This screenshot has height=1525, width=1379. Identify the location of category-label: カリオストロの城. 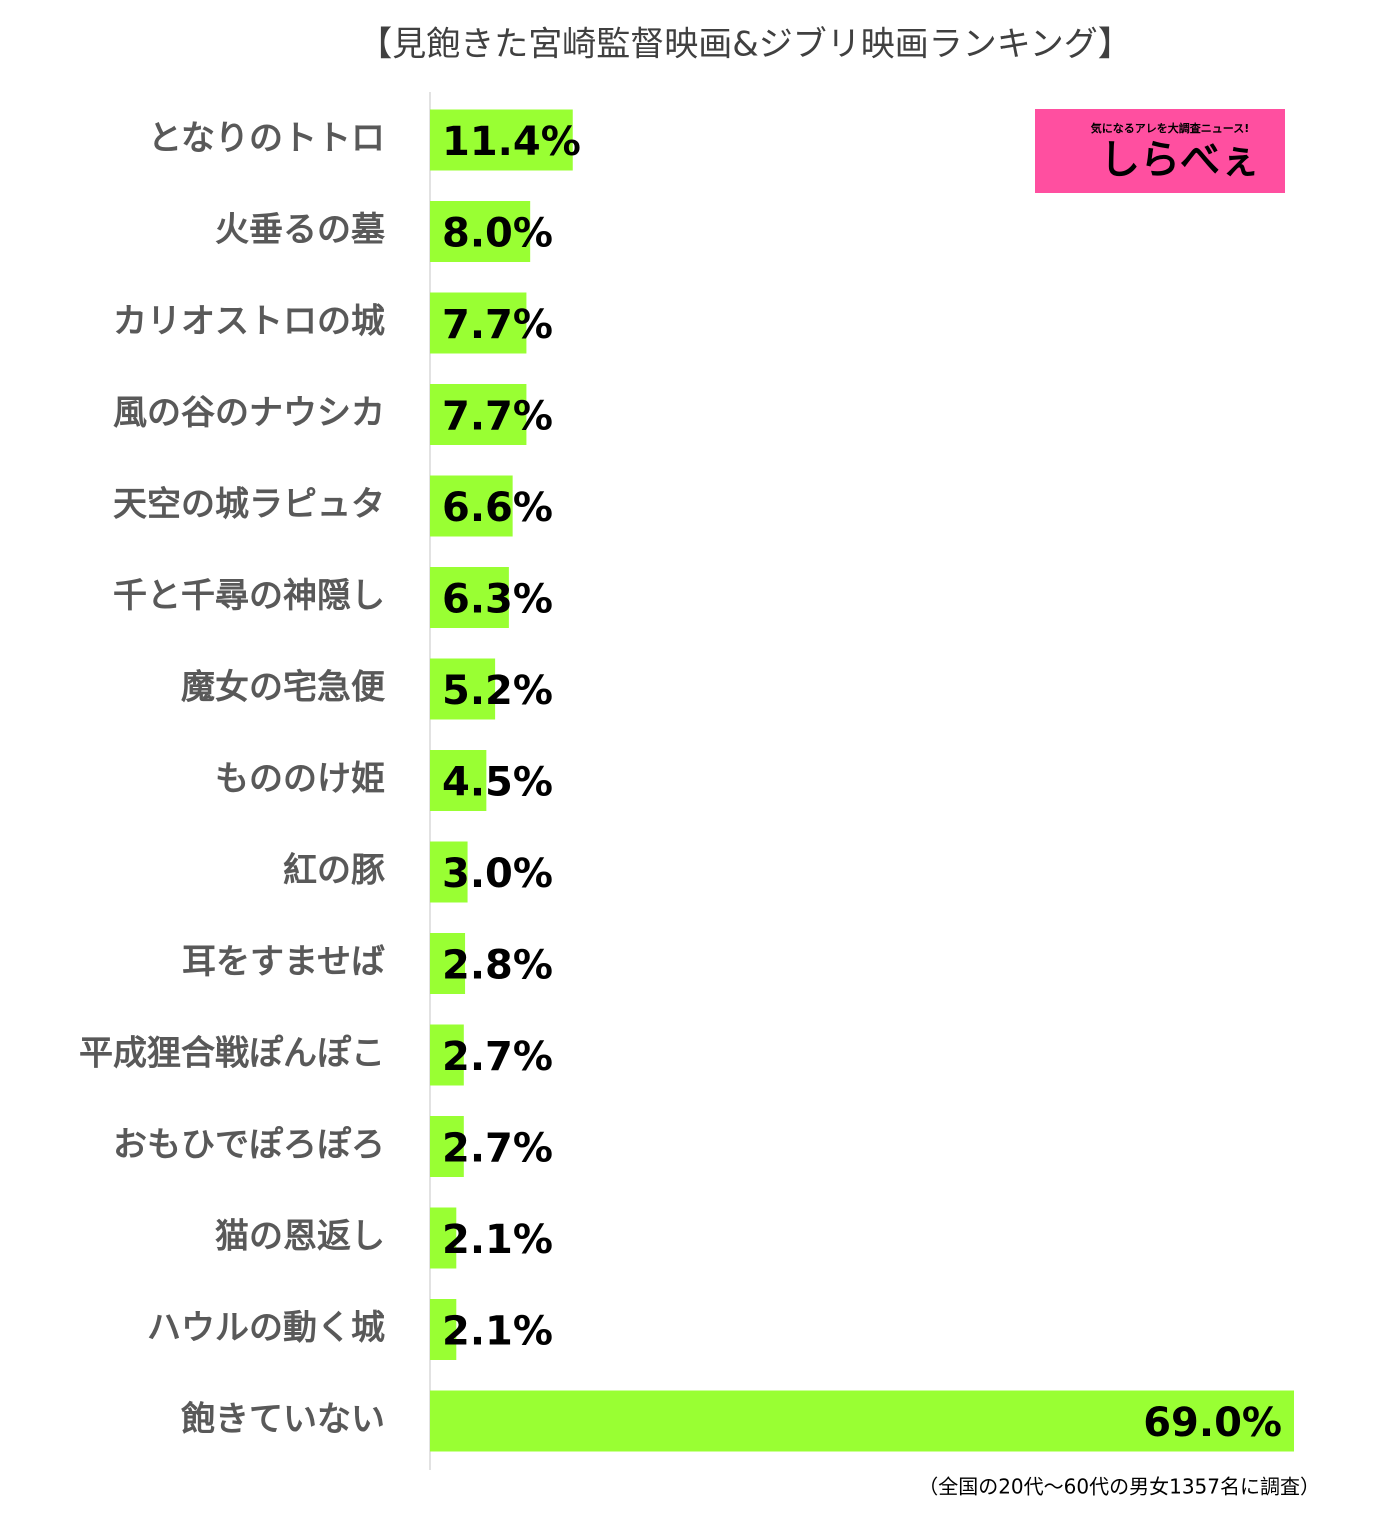
(249, 322).